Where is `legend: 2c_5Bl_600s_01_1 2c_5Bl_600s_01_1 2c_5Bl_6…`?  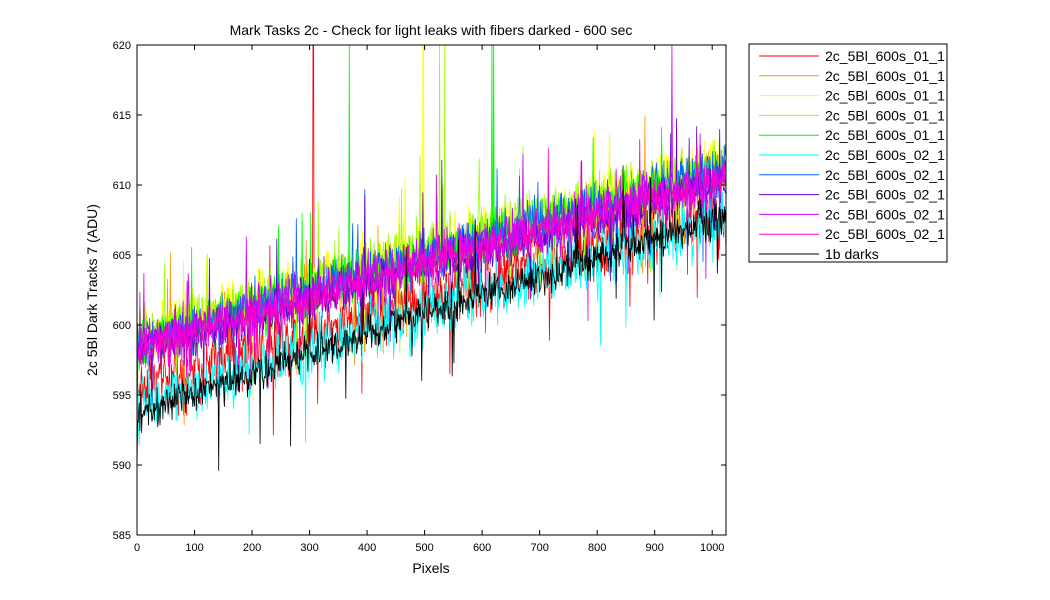
legend: 2c_5Bl_600s_01_1 2c_5Bl_600s_01_1 2c_5Bl_6… is located at coordinates (848, 153).